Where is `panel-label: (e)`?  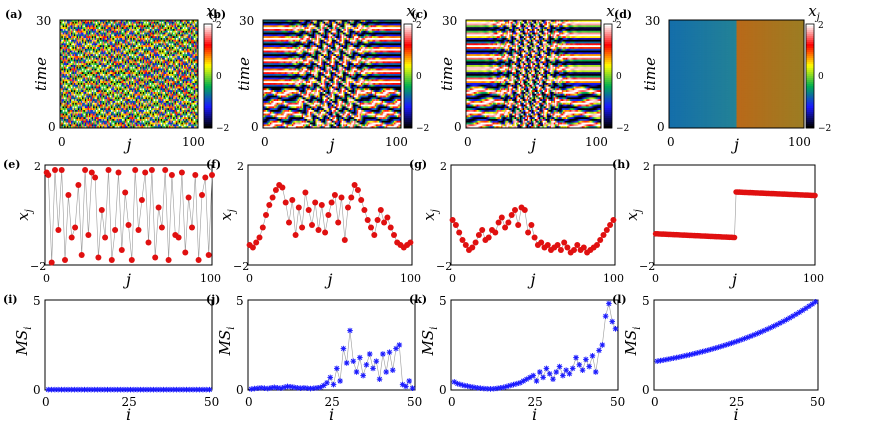 panel-label: (e) is located at coordinates (11, 164).